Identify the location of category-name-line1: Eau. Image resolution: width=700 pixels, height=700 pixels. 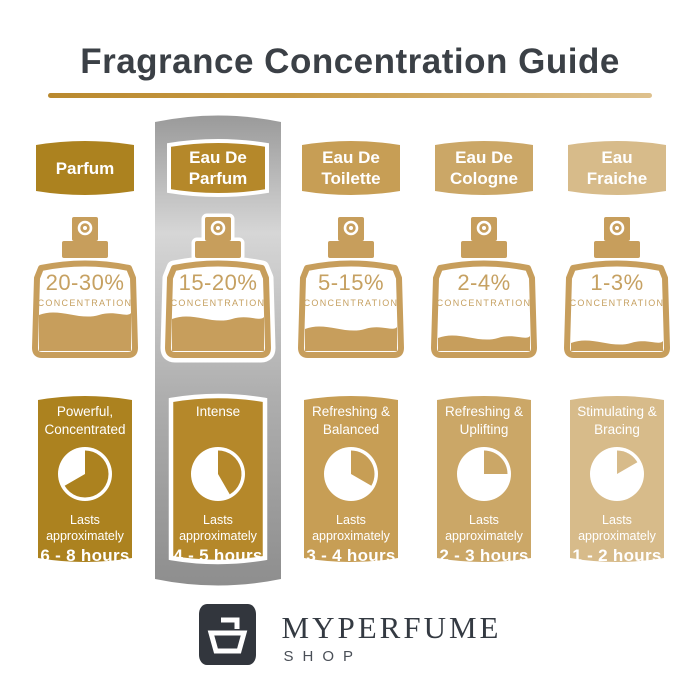
(617, 157).